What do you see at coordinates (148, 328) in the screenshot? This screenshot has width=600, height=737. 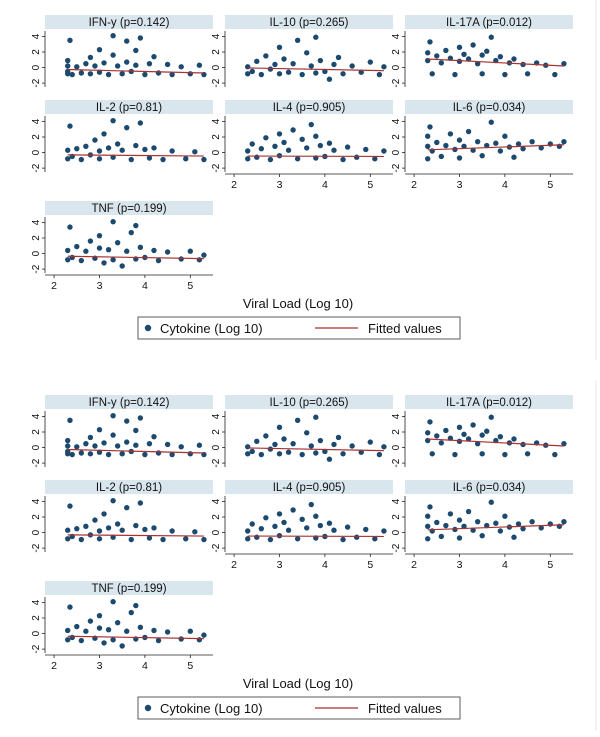 I see `legend-point-swatch` at bounding box center [148, 328].